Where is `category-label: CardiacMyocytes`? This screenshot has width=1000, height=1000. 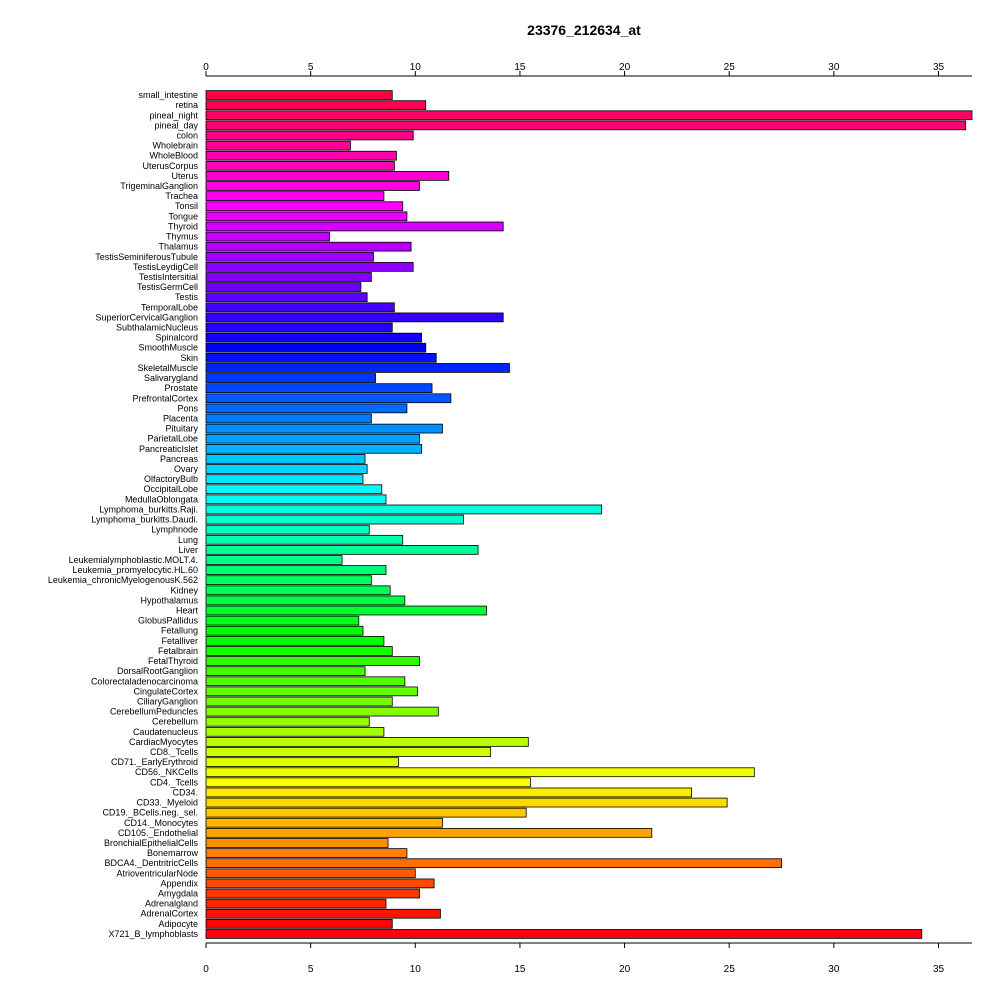 category-label: CardiacMyocytes is located at coordinates (164, 742).